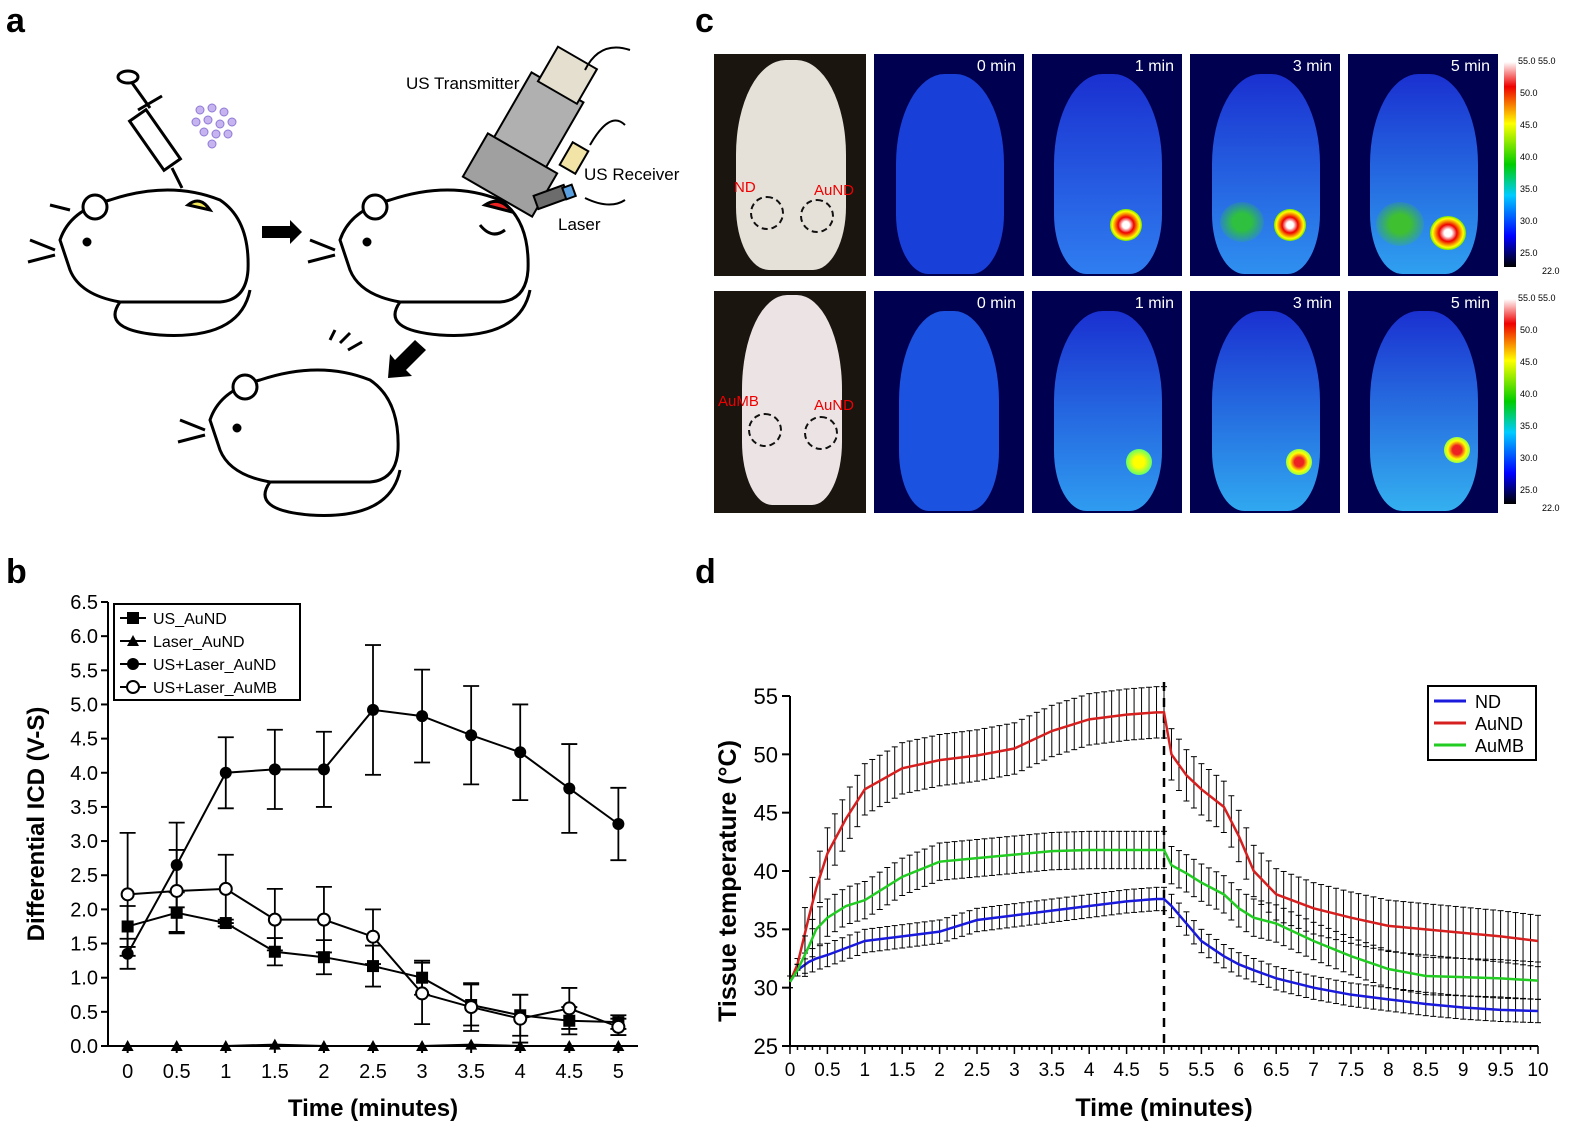  Describe the element at coordinates (1276, 1070) in the screenshot. I see `x-tick-label: 6.5` at that location.